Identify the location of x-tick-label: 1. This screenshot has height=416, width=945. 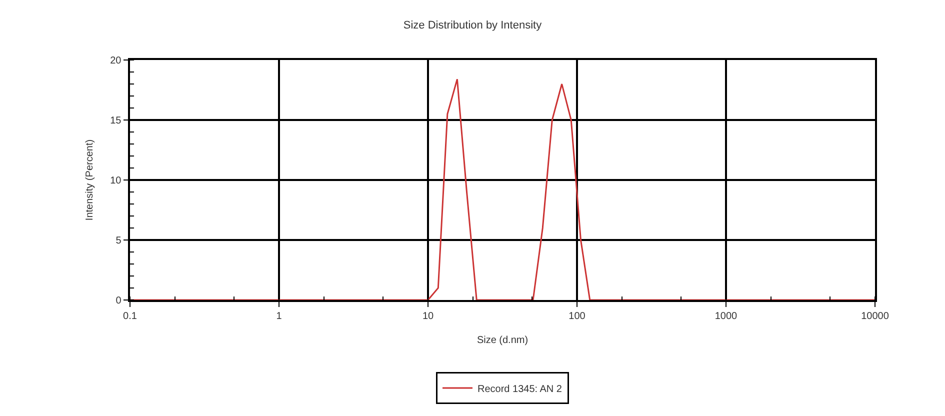
(279, 316).